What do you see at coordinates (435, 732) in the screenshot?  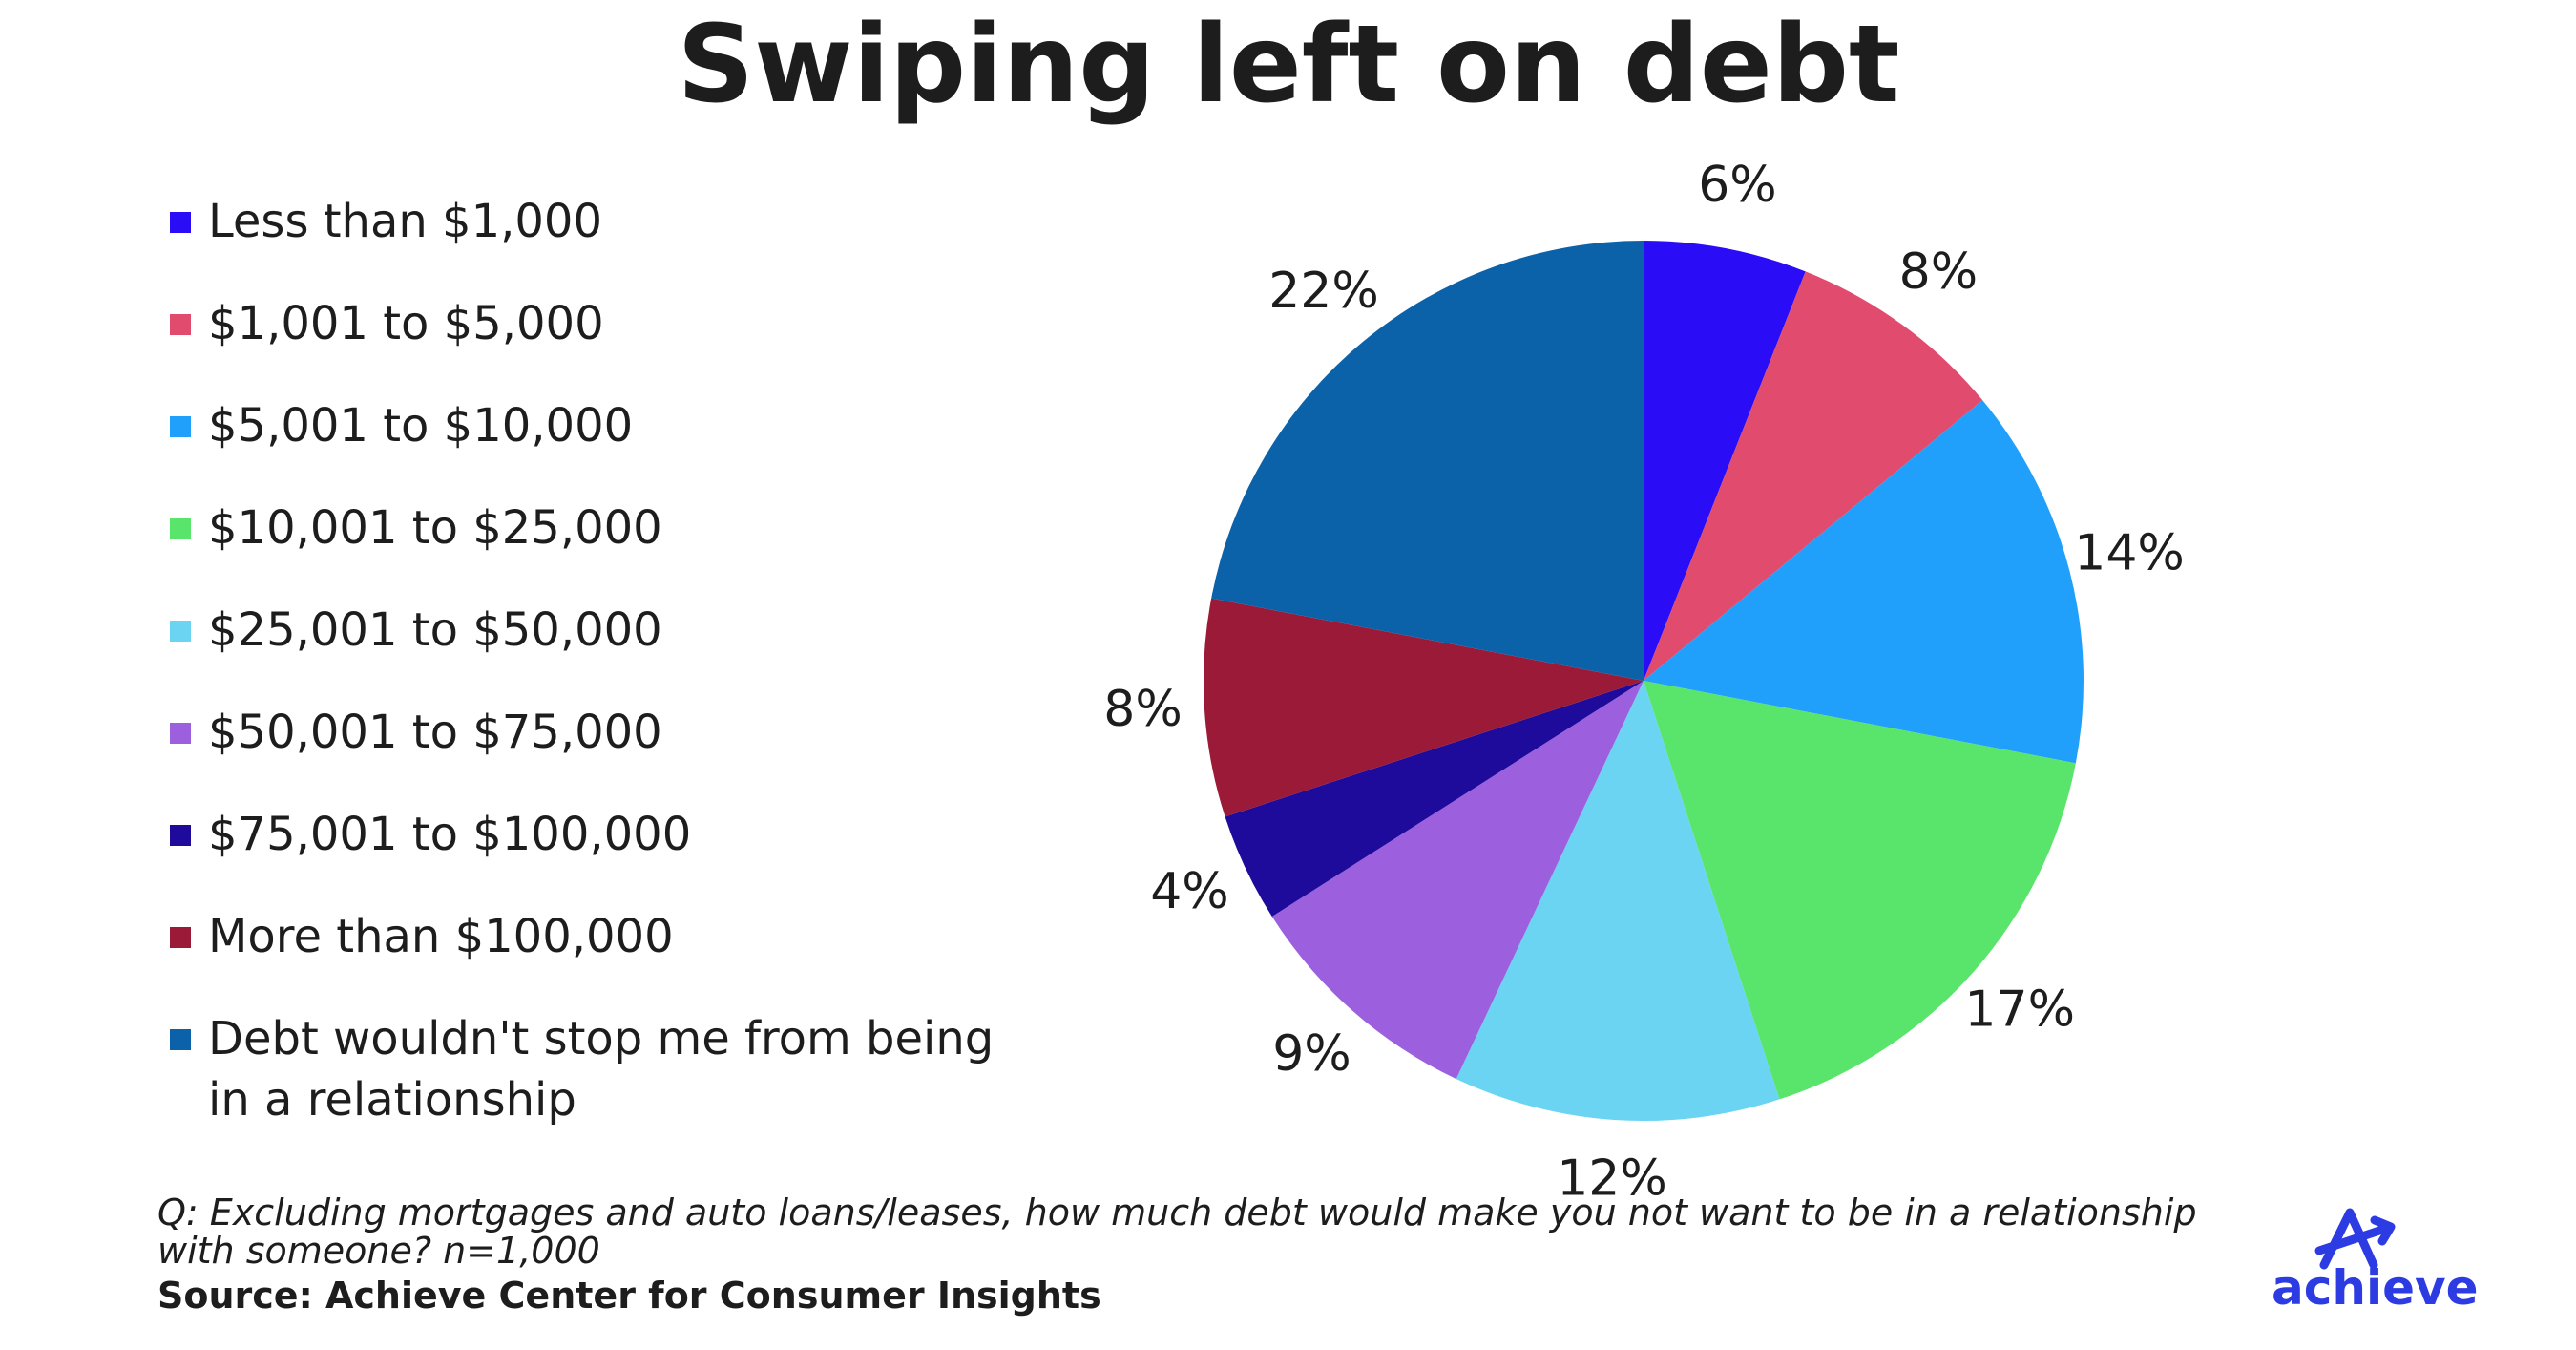 I see `legend-label: $50,001 to $75,000` at bounding box center [435, 732].